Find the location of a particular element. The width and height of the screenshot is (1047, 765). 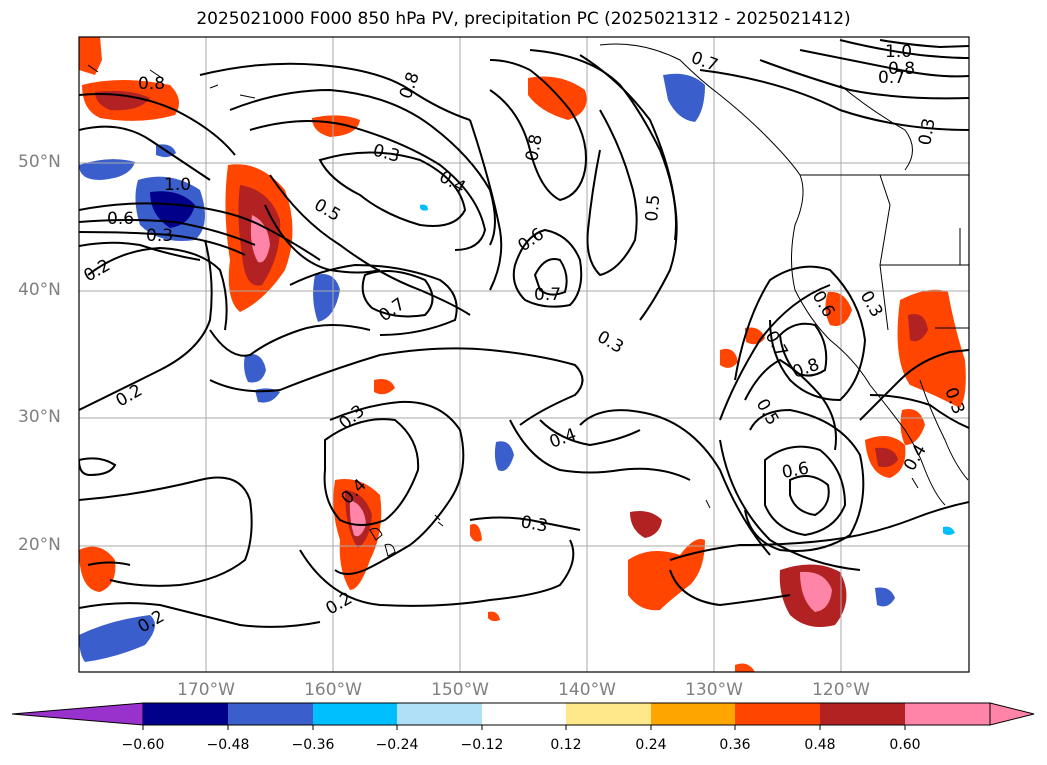

colorbar-tick-label: 0.60 is located at coordinates (905, 745).